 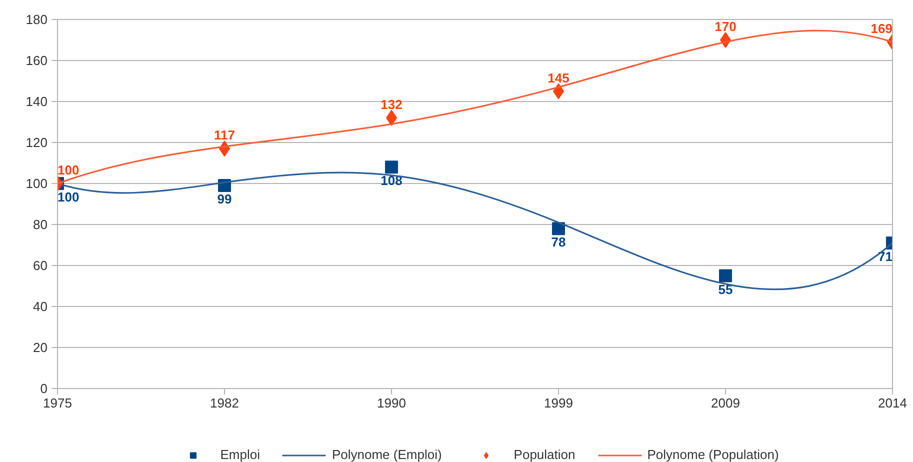 I want to click on data-label: 108, so click(x=391, y=180).